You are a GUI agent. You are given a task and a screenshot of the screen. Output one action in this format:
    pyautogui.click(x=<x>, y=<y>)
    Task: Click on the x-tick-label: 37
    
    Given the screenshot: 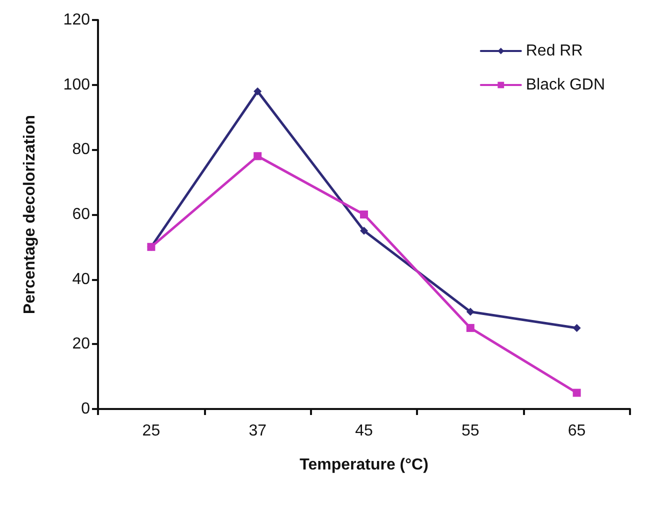 What is the action you would take?
    pyautogui.click(x=257, y=431)
    